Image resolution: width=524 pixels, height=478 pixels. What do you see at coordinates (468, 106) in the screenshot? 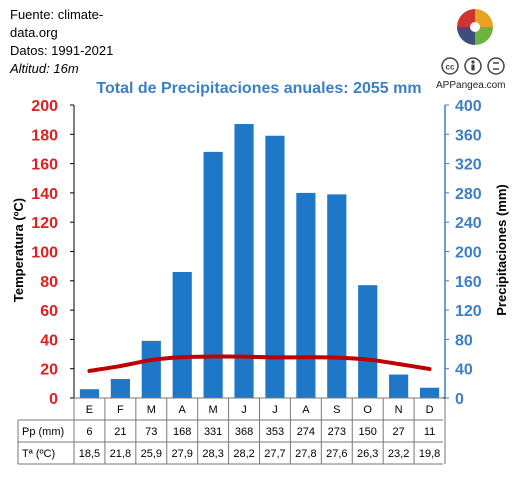
I see `right-tick-label-10: 400` at bounding box center [468, 106].